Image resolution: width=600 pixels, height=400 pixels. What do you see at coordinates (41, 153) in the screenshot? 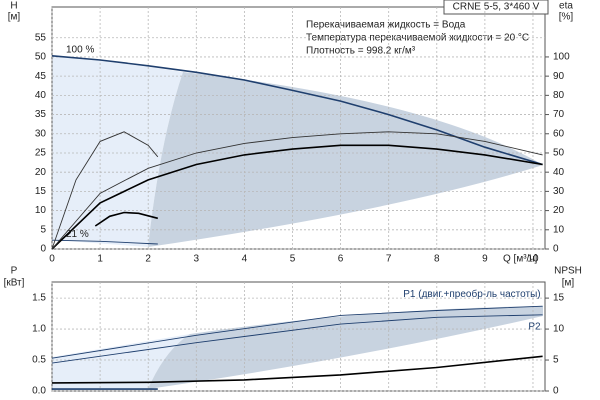
I see `y-tick-label: 25` at bounding box center [41, 153].